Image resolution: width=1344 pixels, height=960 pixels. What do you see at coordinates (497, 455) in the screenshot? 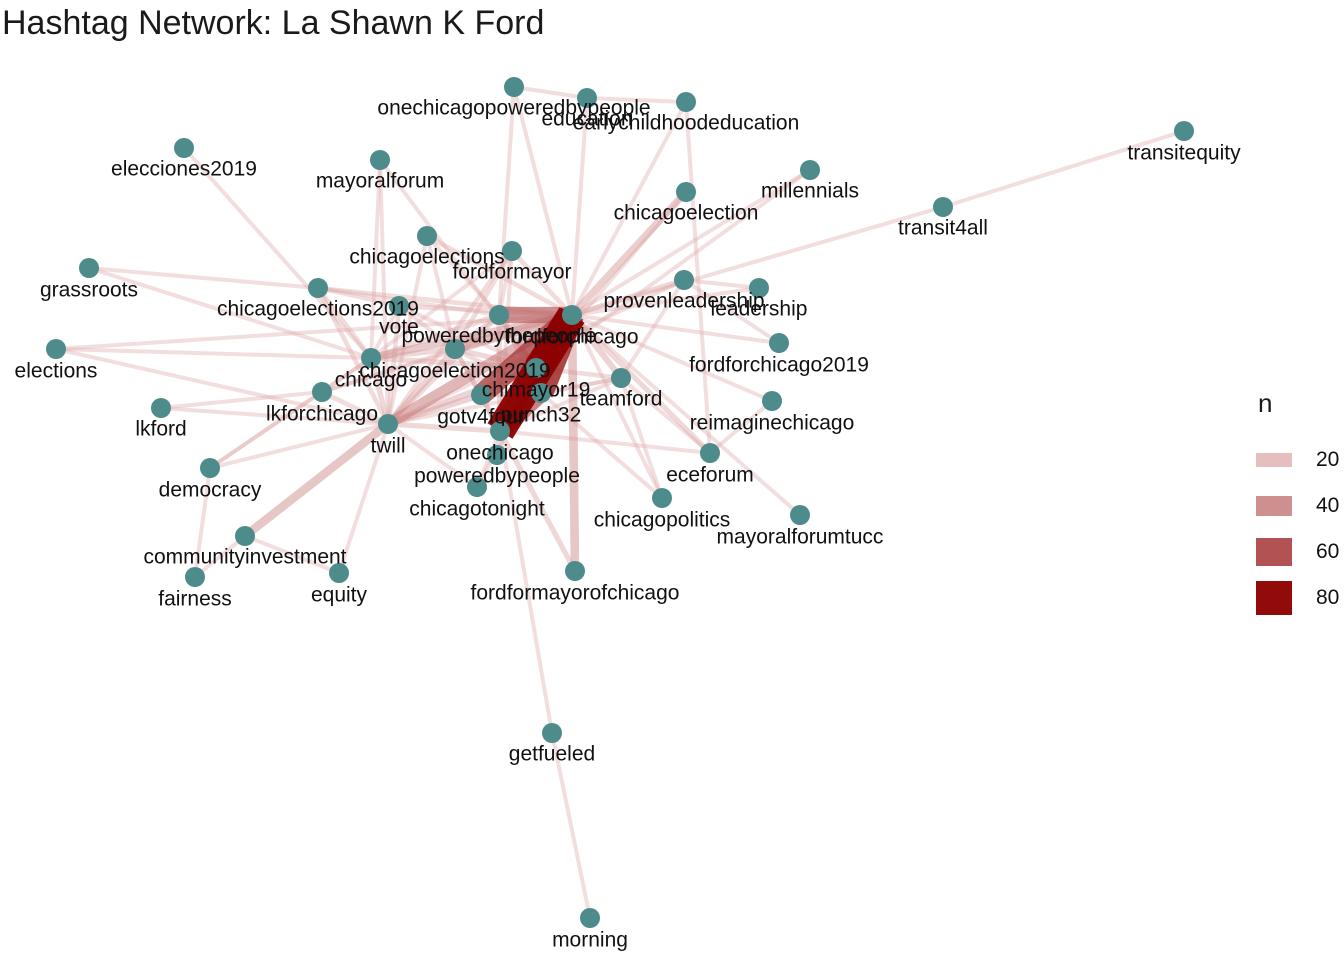
I see `node-poweredbypeople` at bounding box center [497, 455].